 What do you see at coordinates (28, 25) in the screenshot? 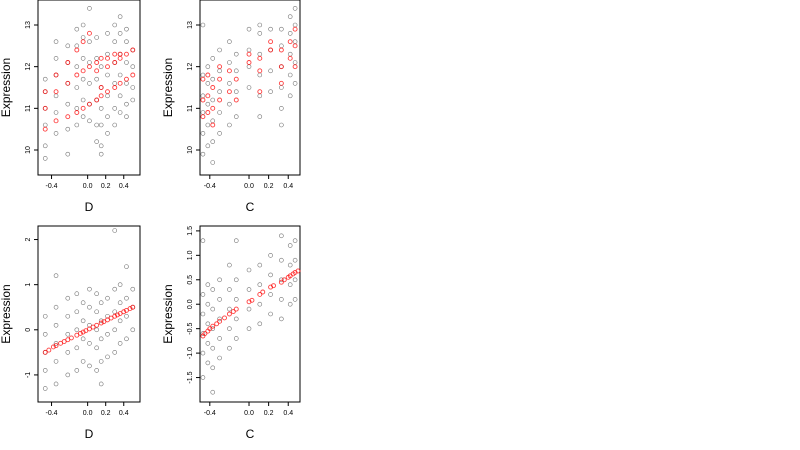
I see `y-tick-label: 13` at bounding box center [28, 25].